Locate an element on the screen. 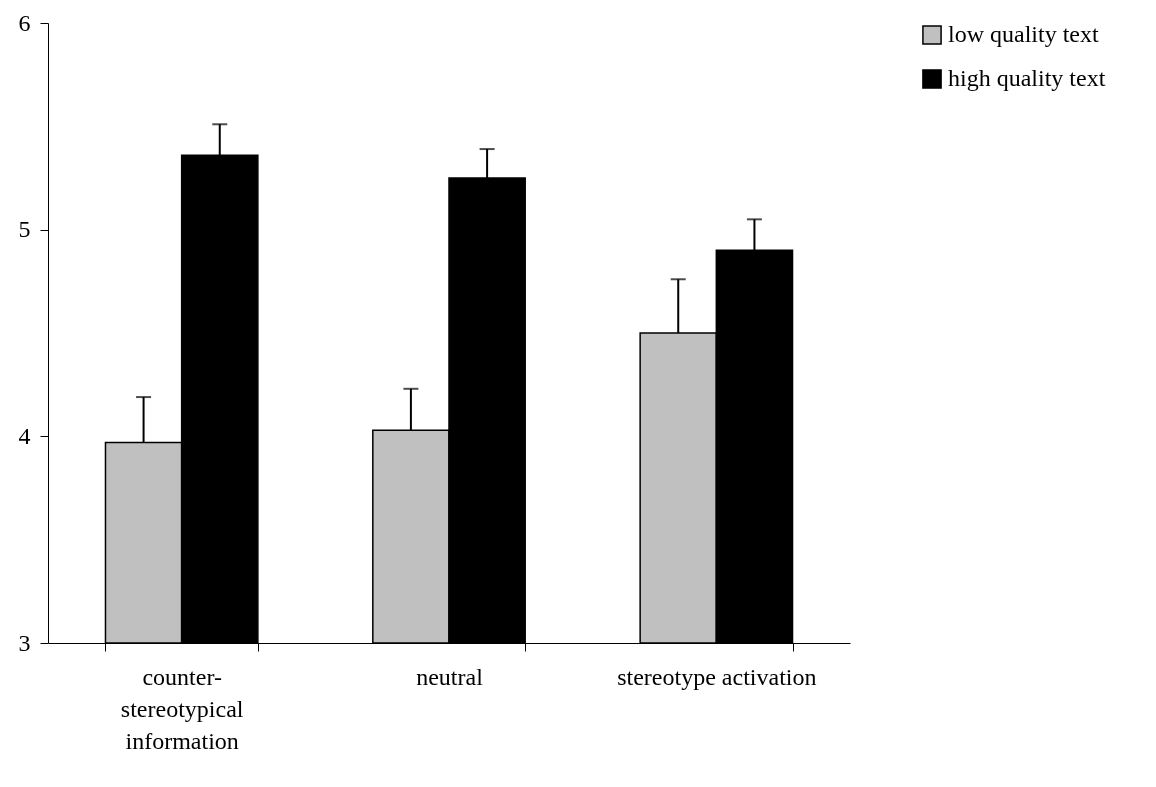 This screenshot has height=787, width=1156. legend-label: low quality text is located at coordinates (1023, 34).